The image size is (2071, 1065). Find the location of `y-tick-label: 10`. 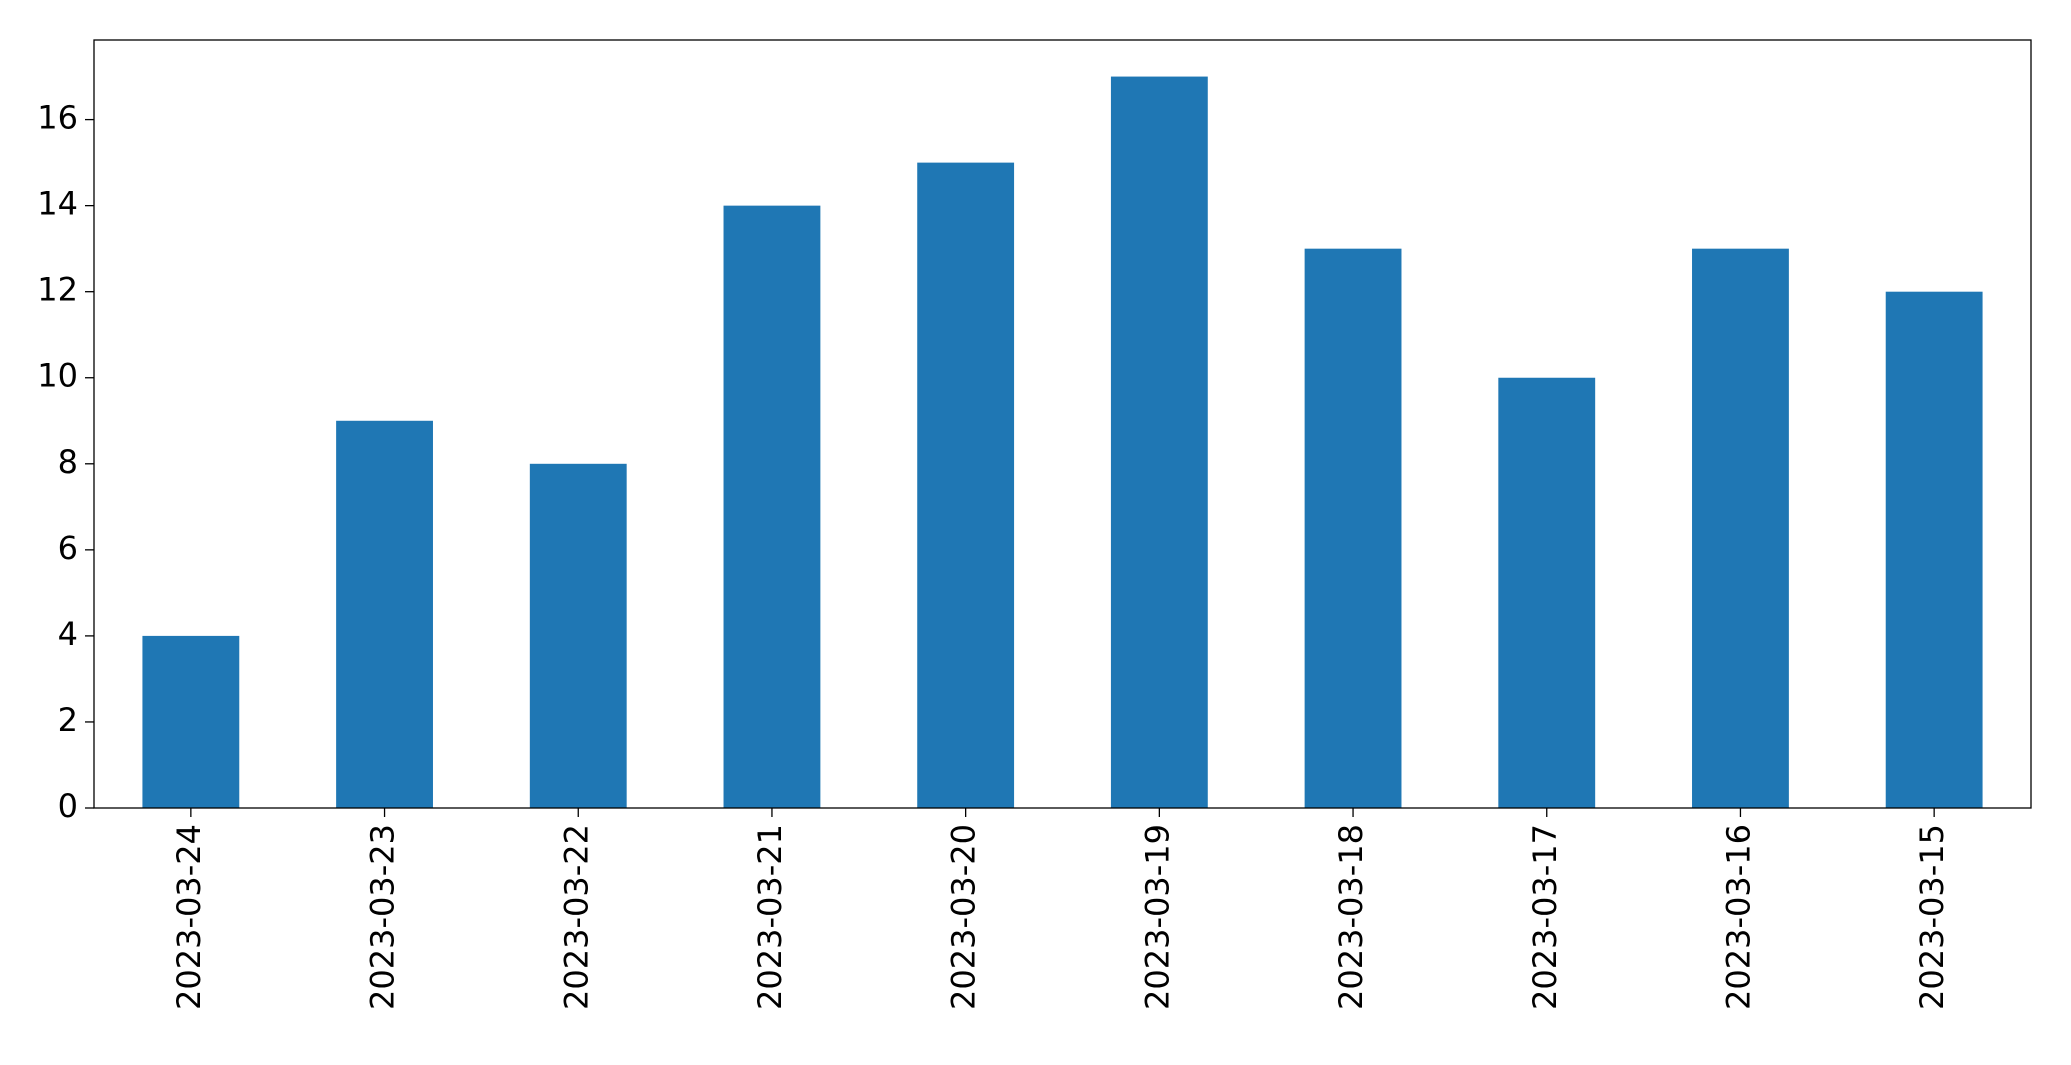

y-tick-label: 10 is located at coordinates (57, 376).